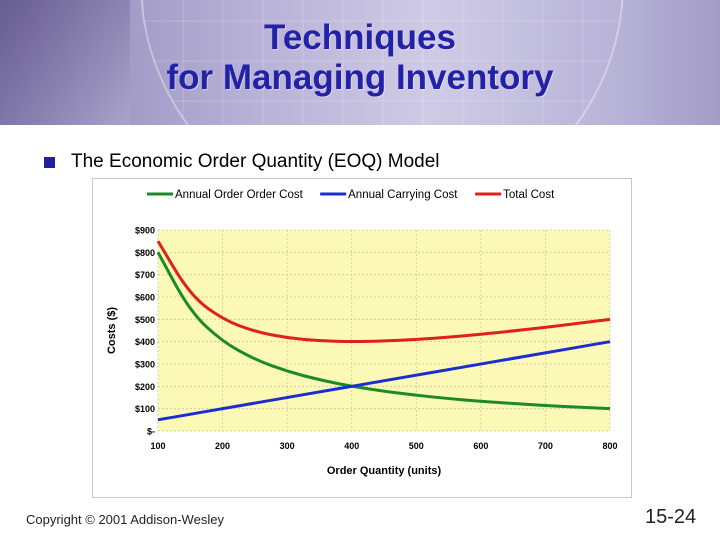  Describe the element at coordinates (145, 275) in the screenshot. I see `y-tick-label: $700` at that location.